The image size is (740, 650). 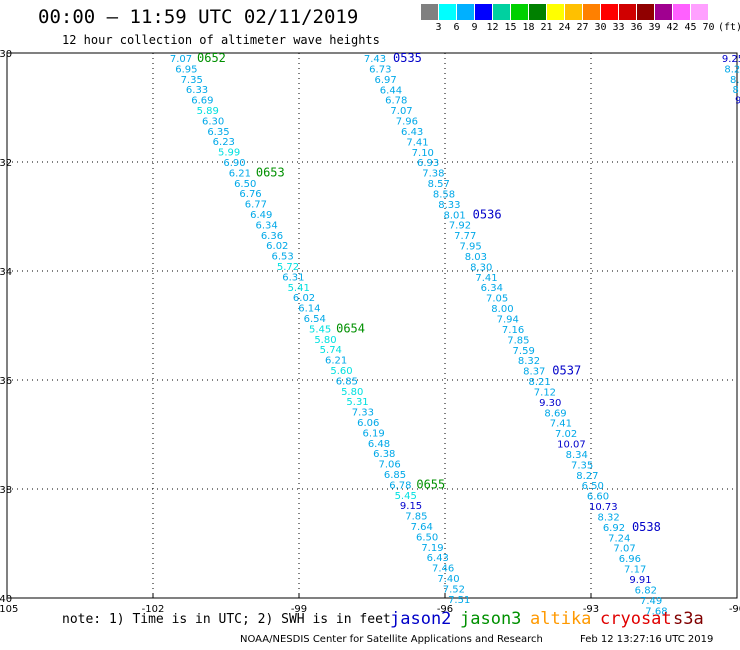 I want to click on wave-height-value: 7.12, so click(x=545, y=392).